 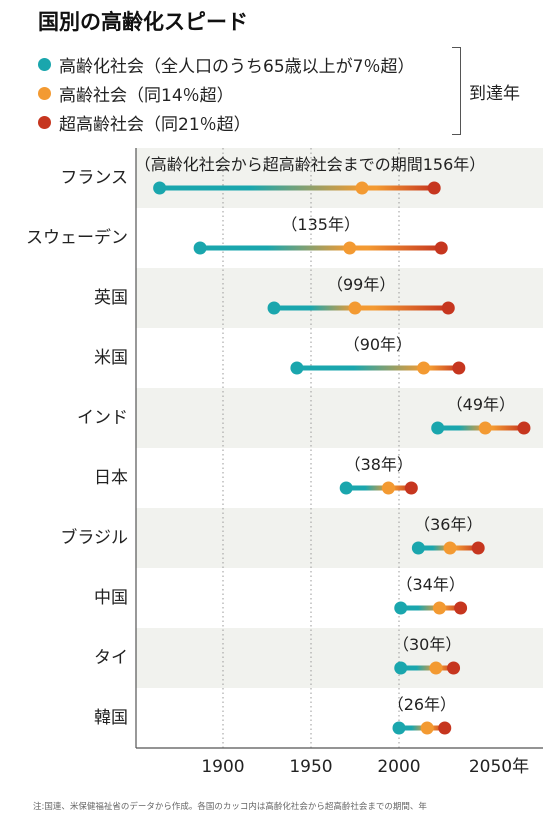 I want to click on legend-item-aging: 高齢化社会（全人口のうち65歳以上が7％超）, so click(x=226, y=64).